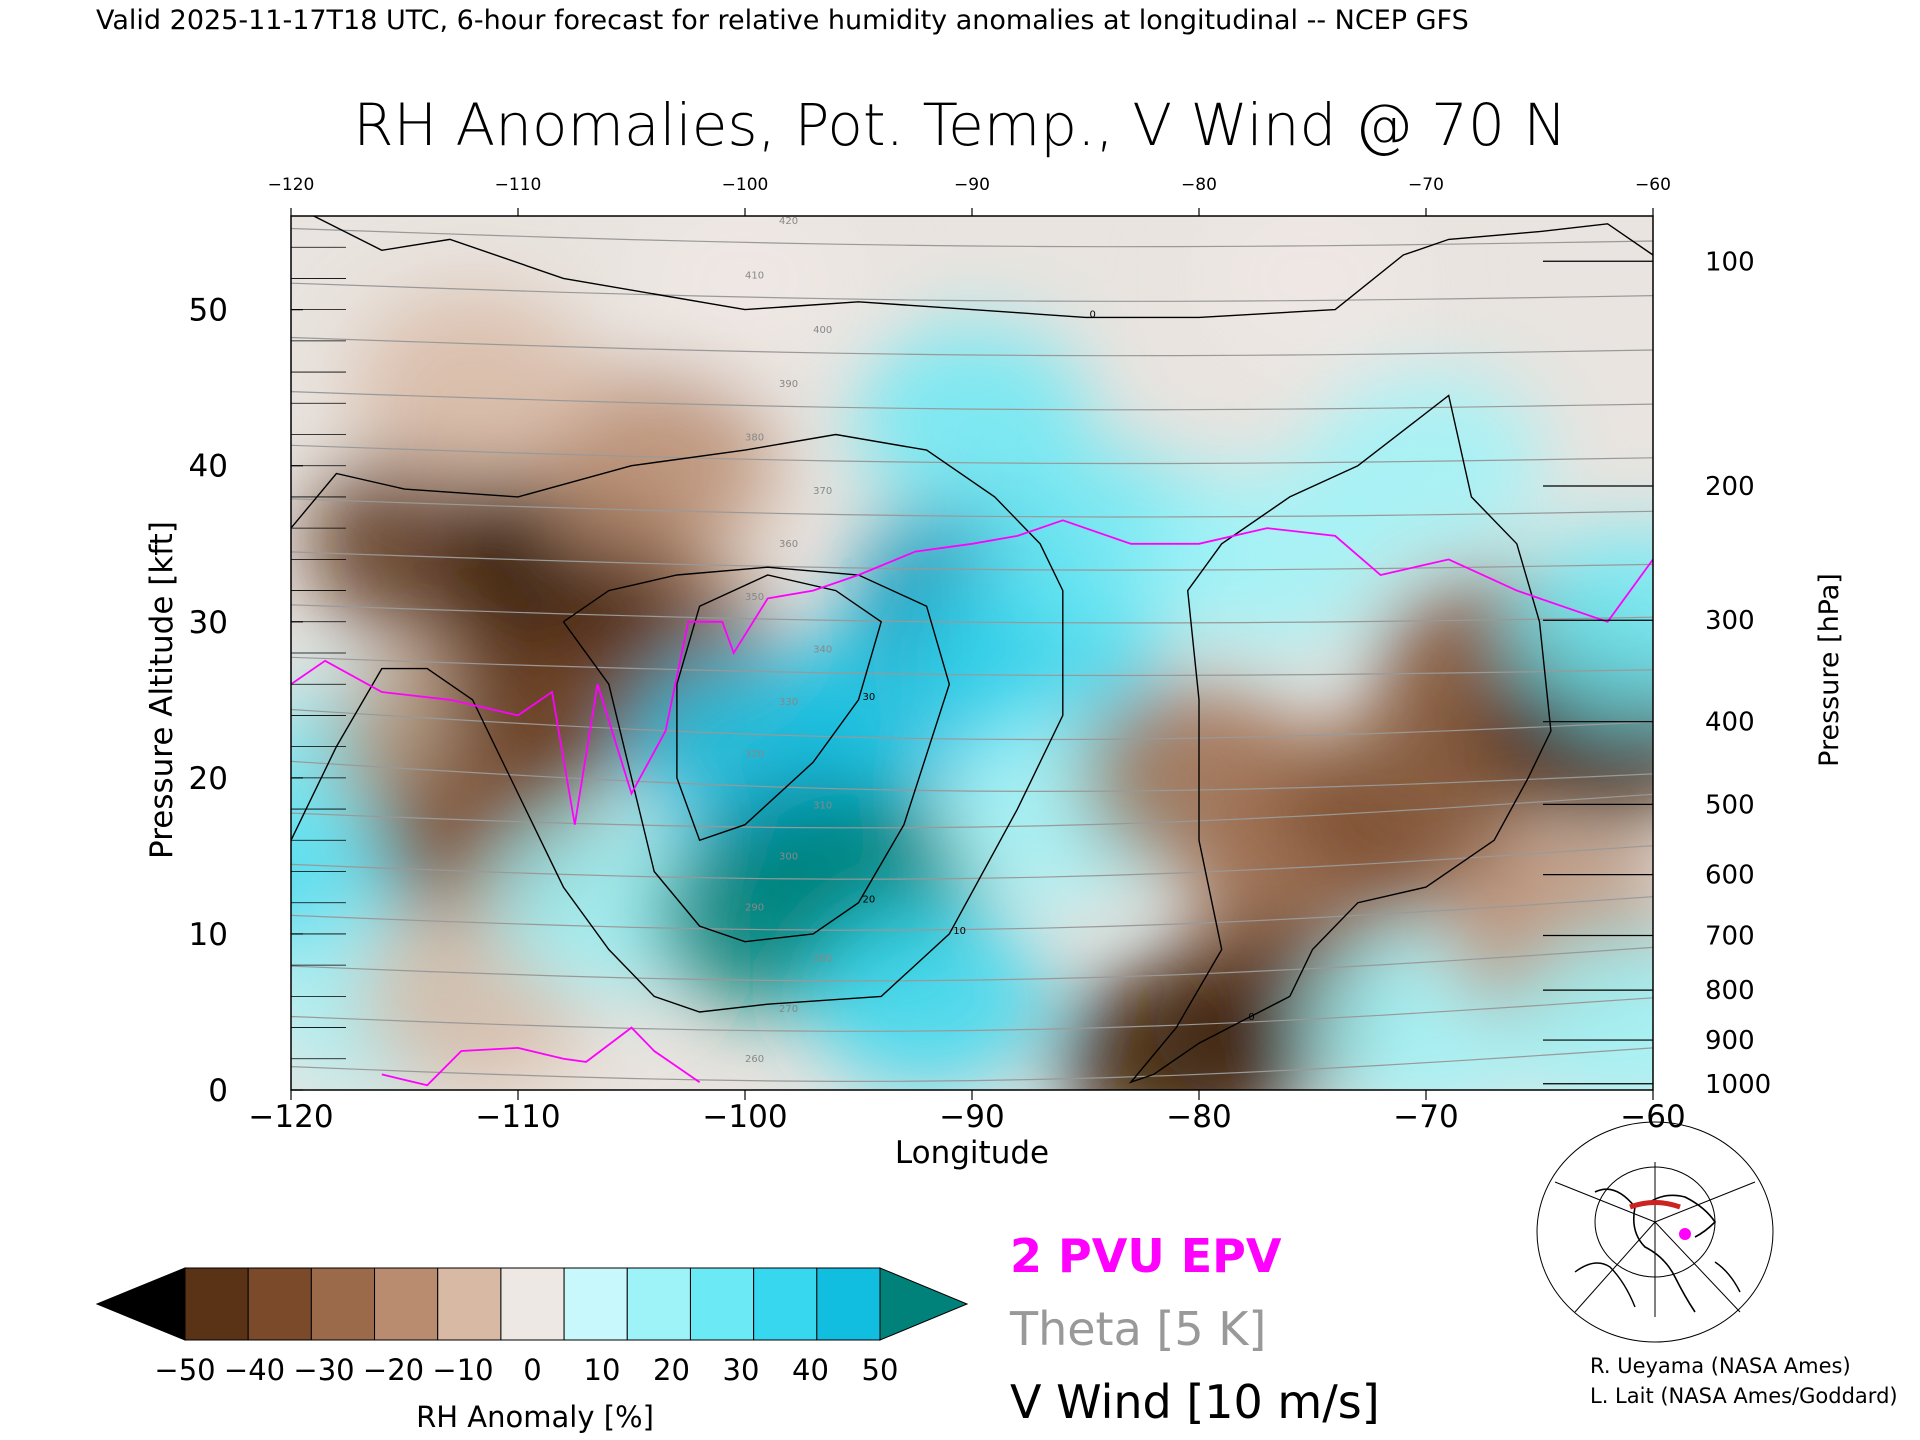 This screenshot has width=1920, height=1440. Describe the element at coordinates (754, 908) in the screenshot. I see `theta-label: 290` at that location.